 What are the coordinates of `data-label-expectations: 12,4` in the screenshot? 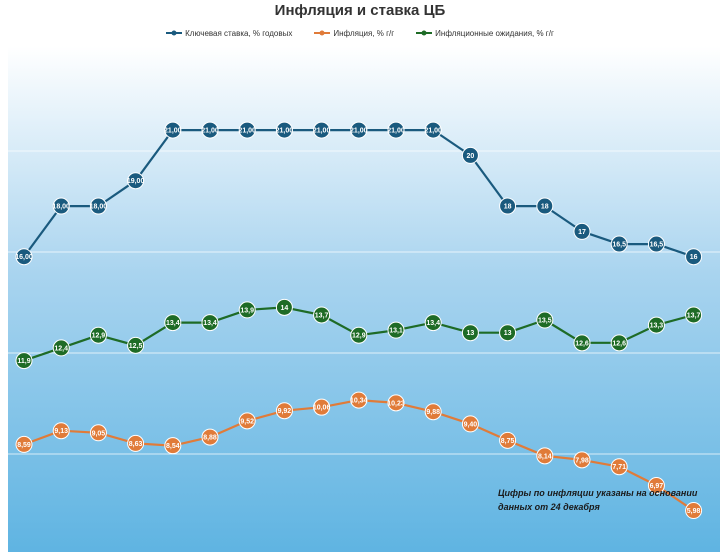 It's located at (61, 348).